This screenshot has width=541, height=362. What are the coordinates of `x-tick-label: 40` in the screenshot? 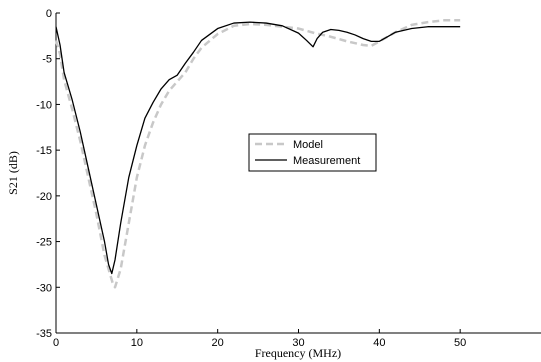 It's located at (379, 343).